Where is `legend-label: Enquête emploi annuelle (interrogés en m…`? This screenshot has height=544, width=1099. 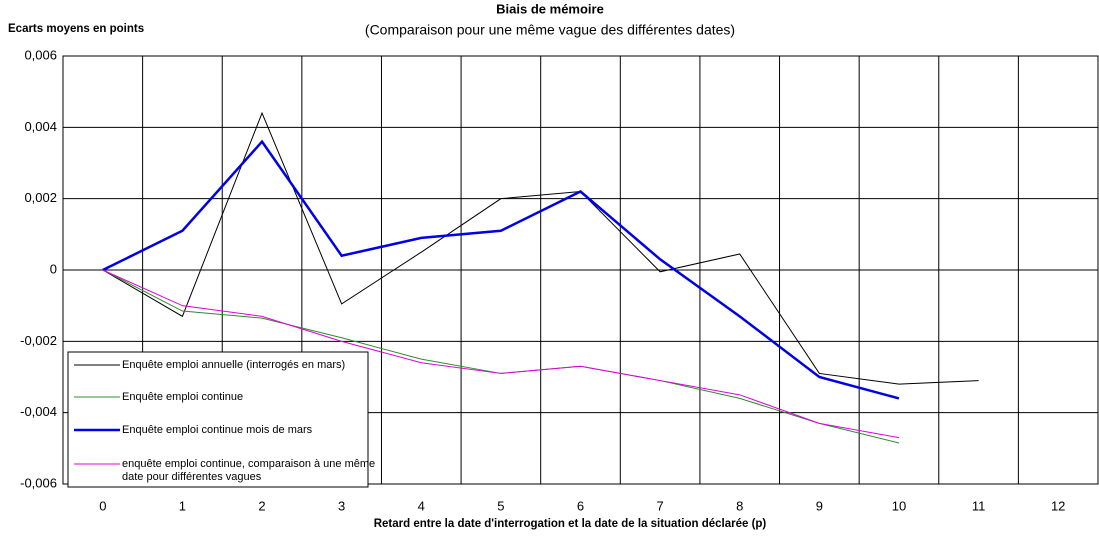 legend-label: Enquête emploi annuelle (interrogés en m… is located at coordinates (233, 365).